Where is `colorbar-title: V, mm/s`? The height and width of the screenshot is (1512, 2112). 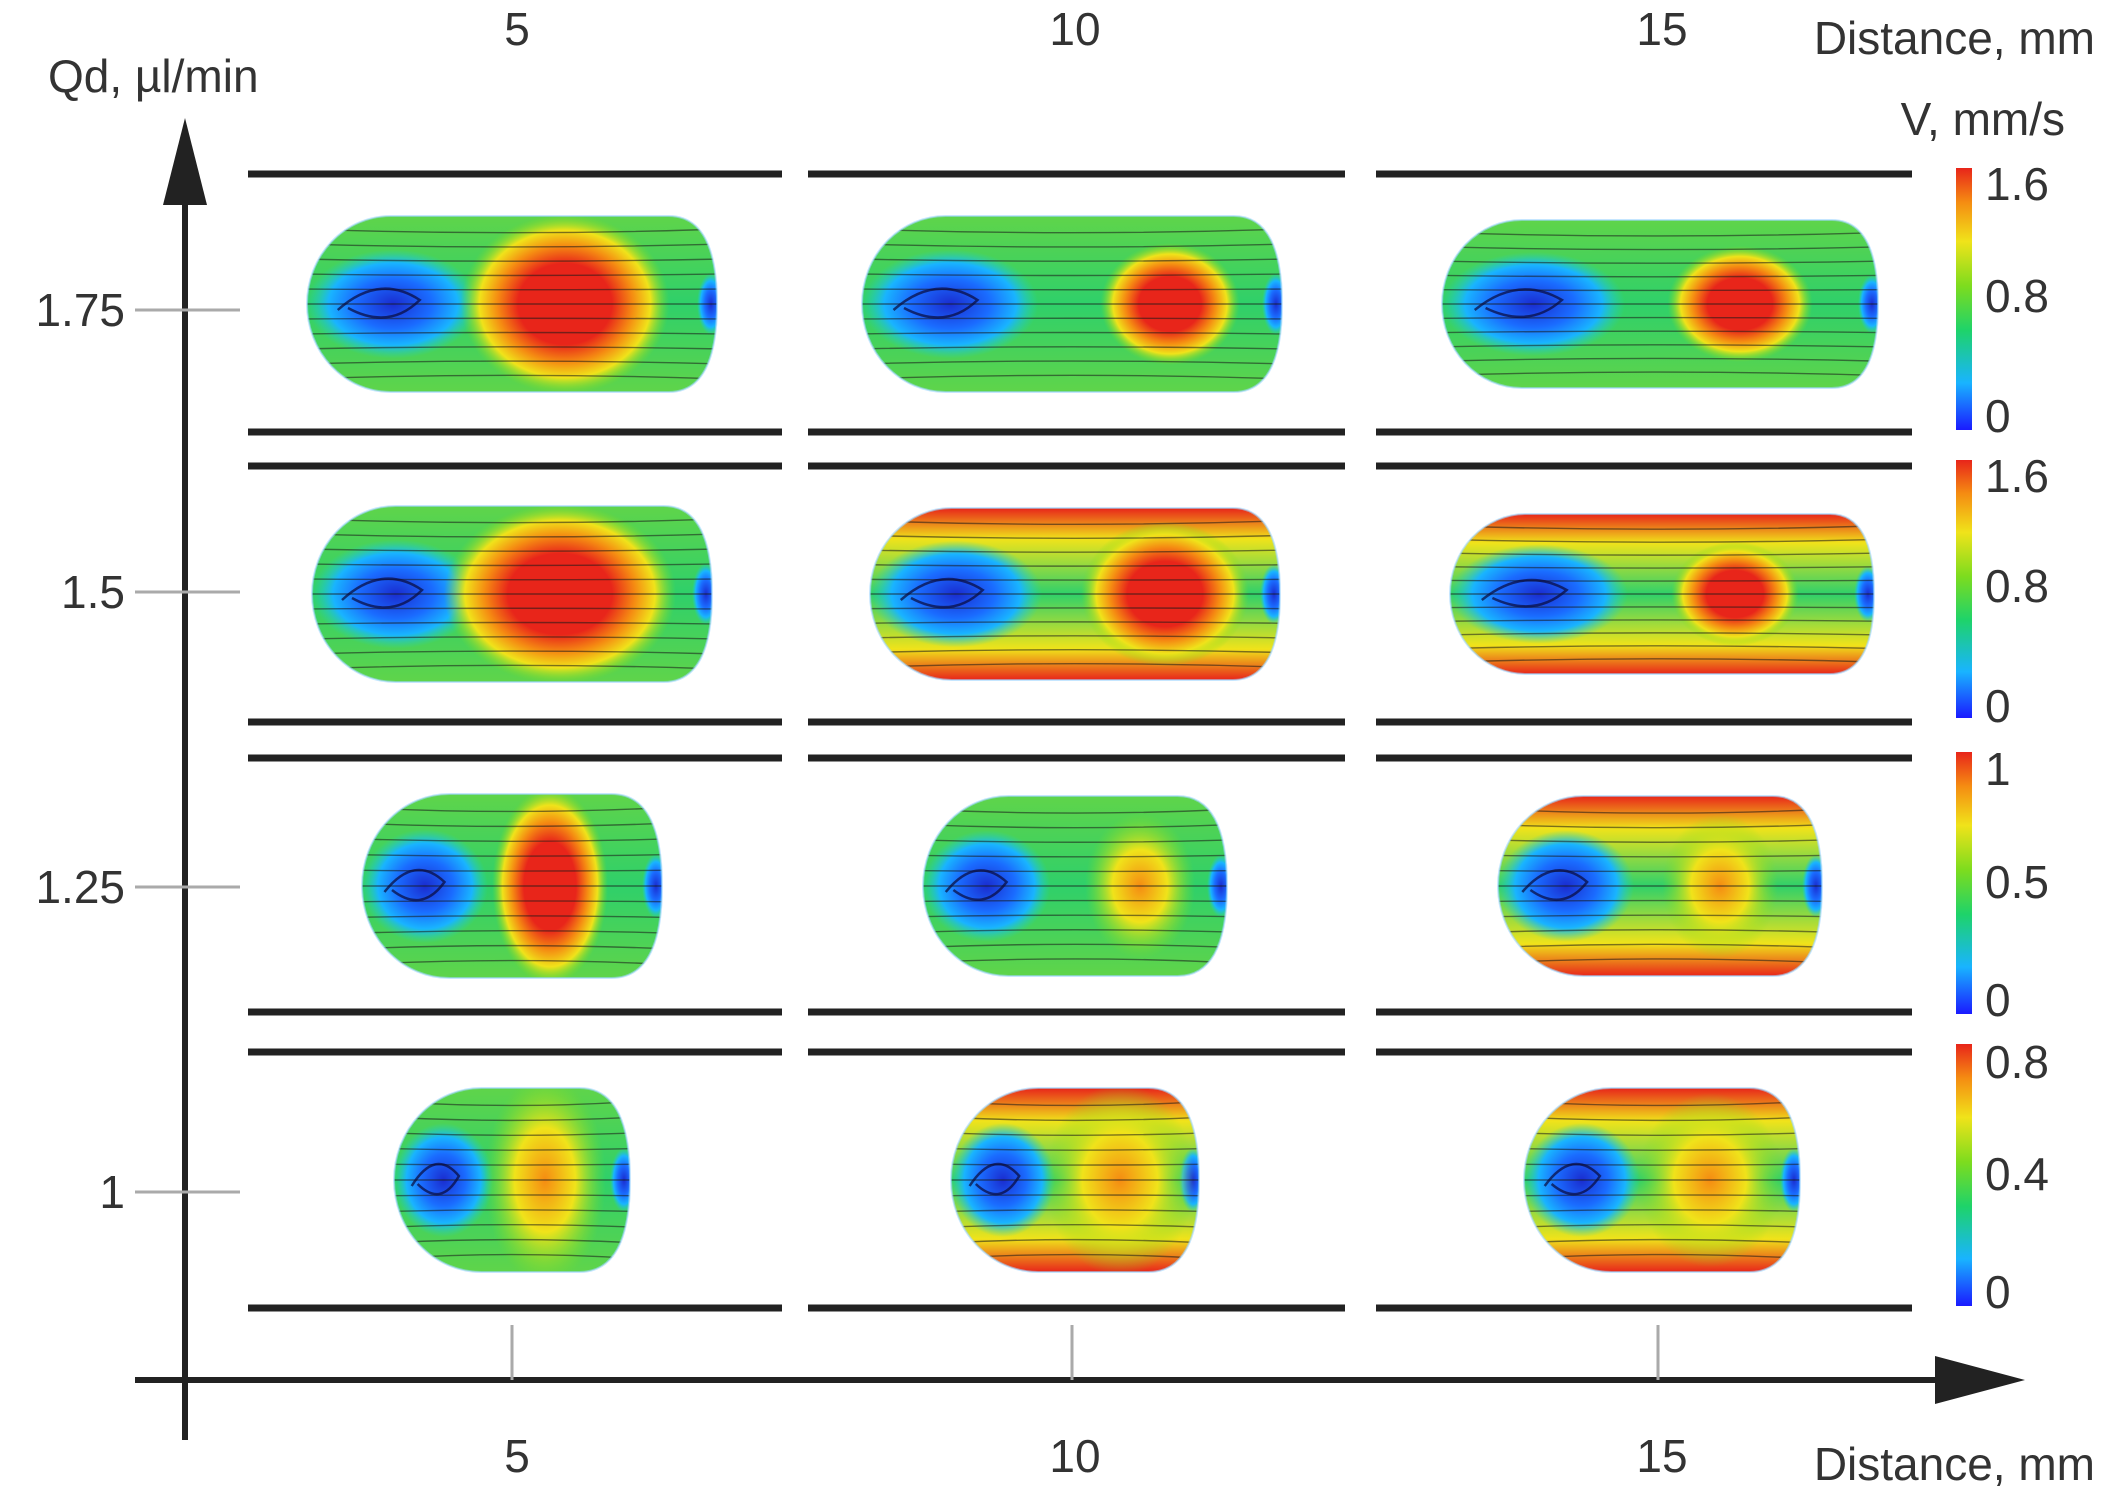
colorbar-title: V, mm/s is located at coordinates (1983, 119).